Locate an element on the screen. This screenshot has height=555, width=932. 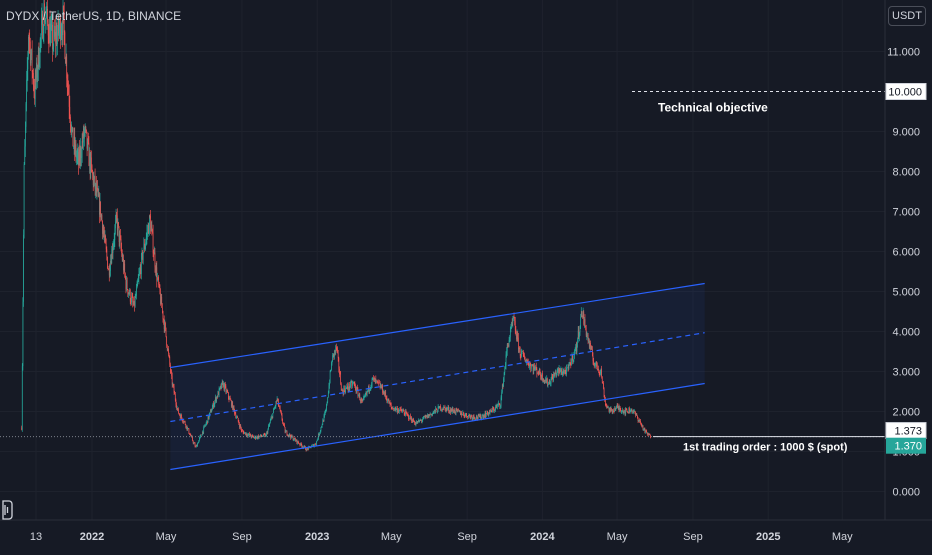
tradingview-logo-icon is located at coordinates (7, 510).